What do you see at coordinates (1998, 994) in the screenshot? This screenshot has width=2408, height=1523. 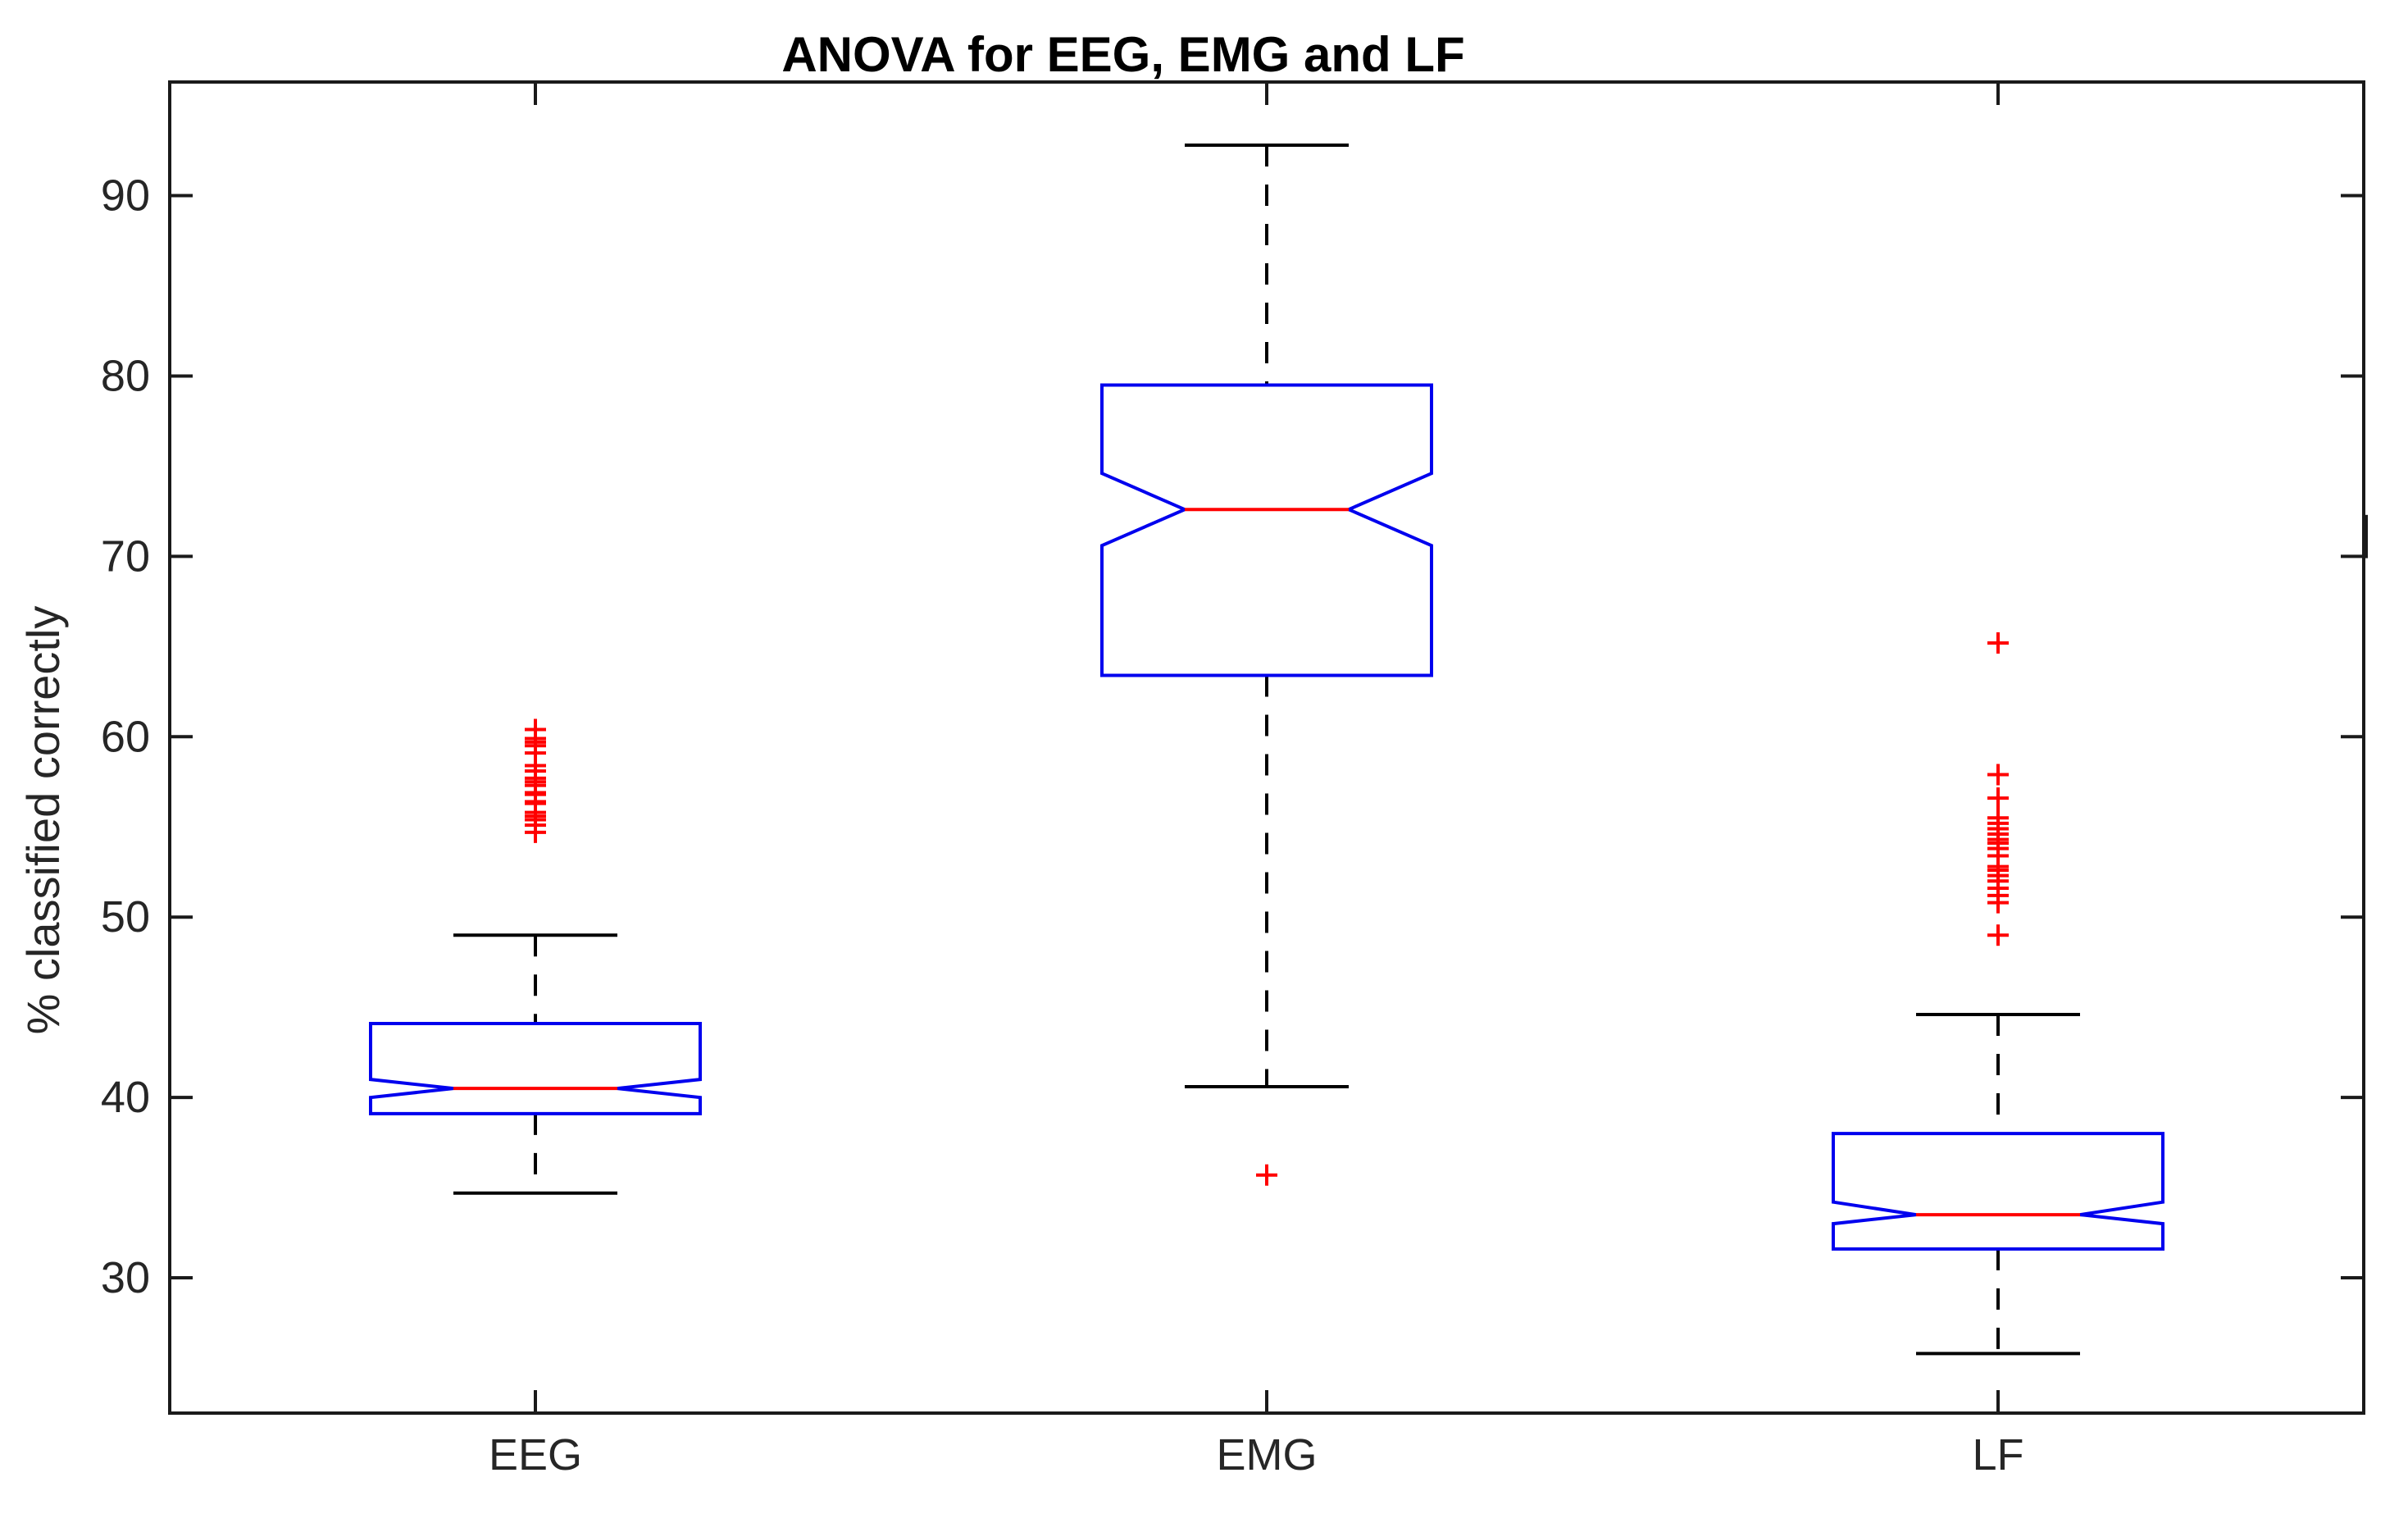 I see `box-group-LF` at bounding box center [1998, 994].